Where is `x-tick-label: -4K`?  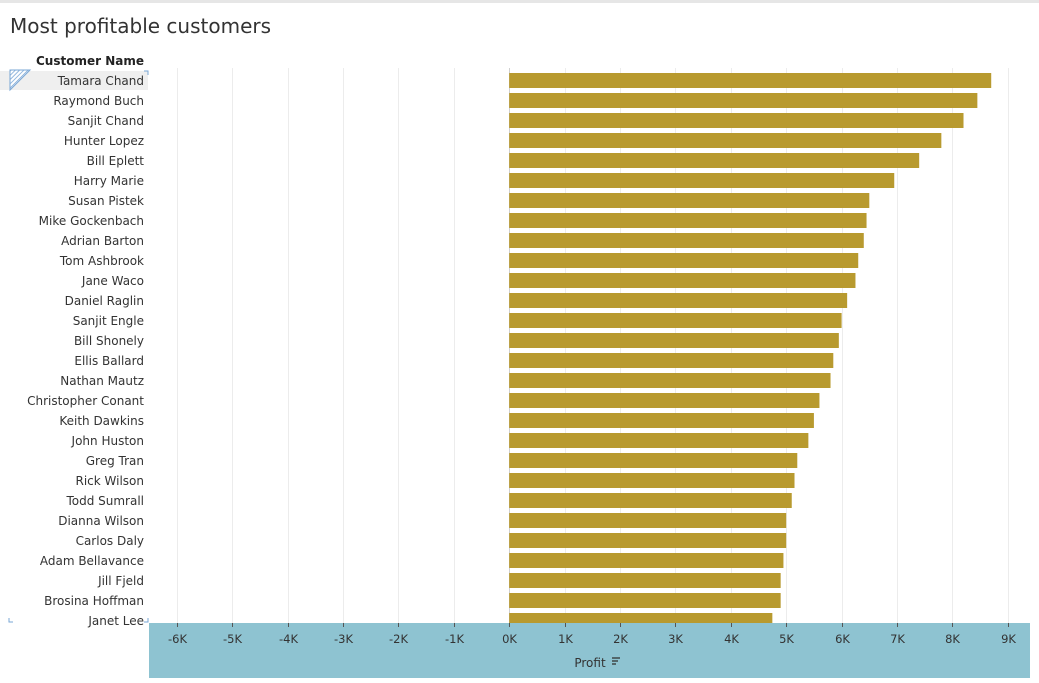
x-tick-label: -4K is located at coordinates (288, 639).